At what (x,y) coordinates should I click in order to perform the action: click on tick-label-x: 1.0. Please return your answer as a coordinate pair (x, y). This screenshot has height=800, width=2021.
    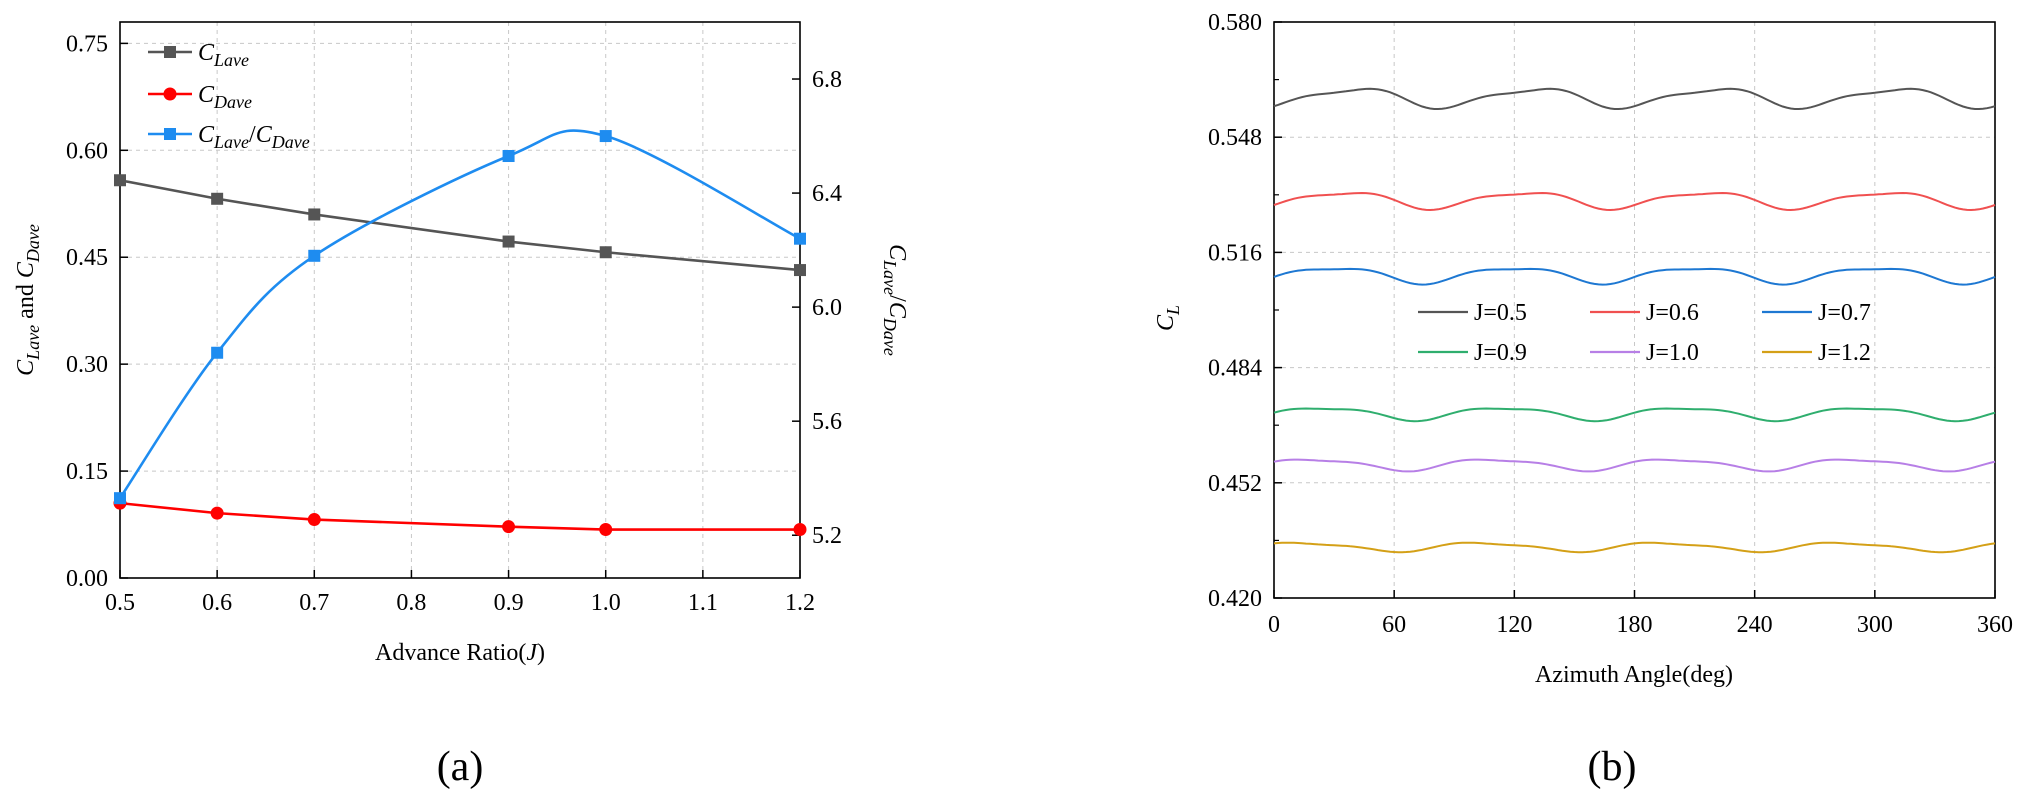
    Looking at the image, I should click on (606, 603).